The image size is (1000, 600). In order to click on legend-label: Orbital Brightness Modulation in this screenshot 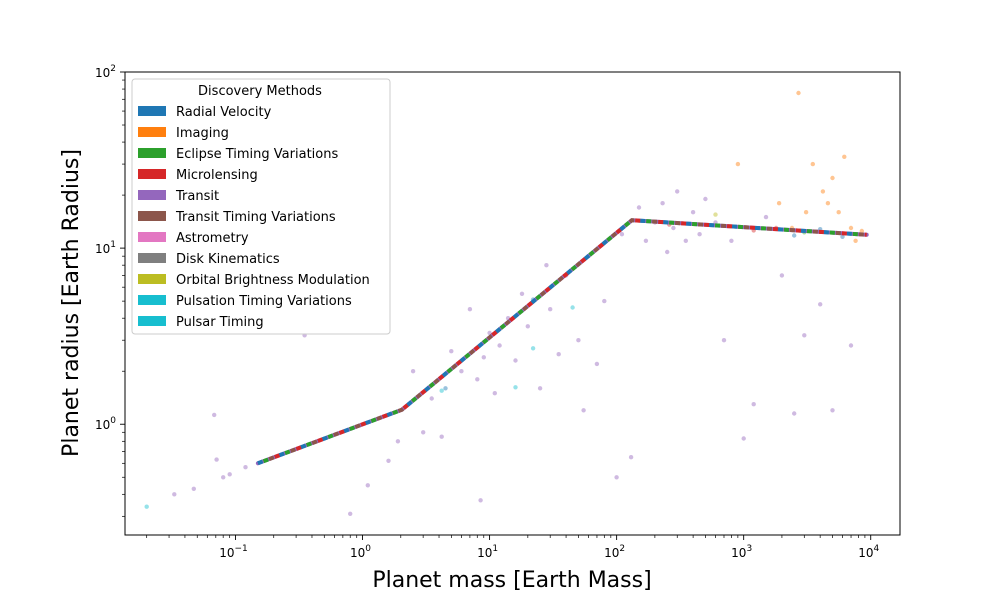, I will do `click(273, 280)`.